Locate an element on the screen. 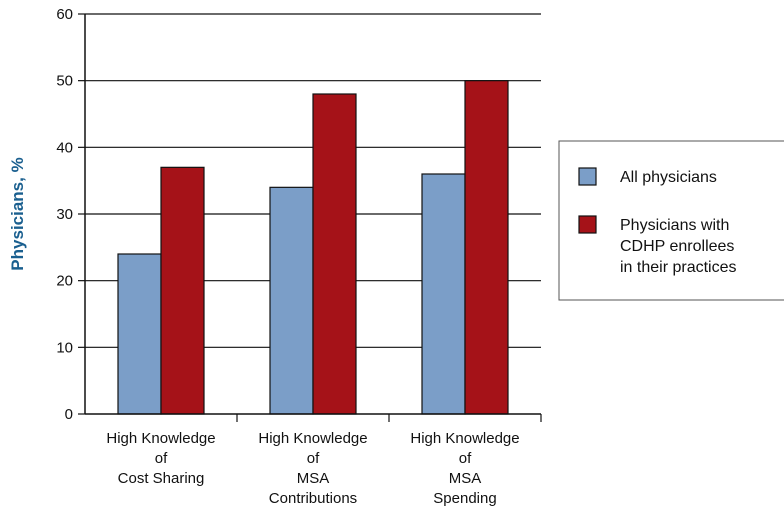  x-tick-label: Cost Sharing is located at coordinates (161, 478).